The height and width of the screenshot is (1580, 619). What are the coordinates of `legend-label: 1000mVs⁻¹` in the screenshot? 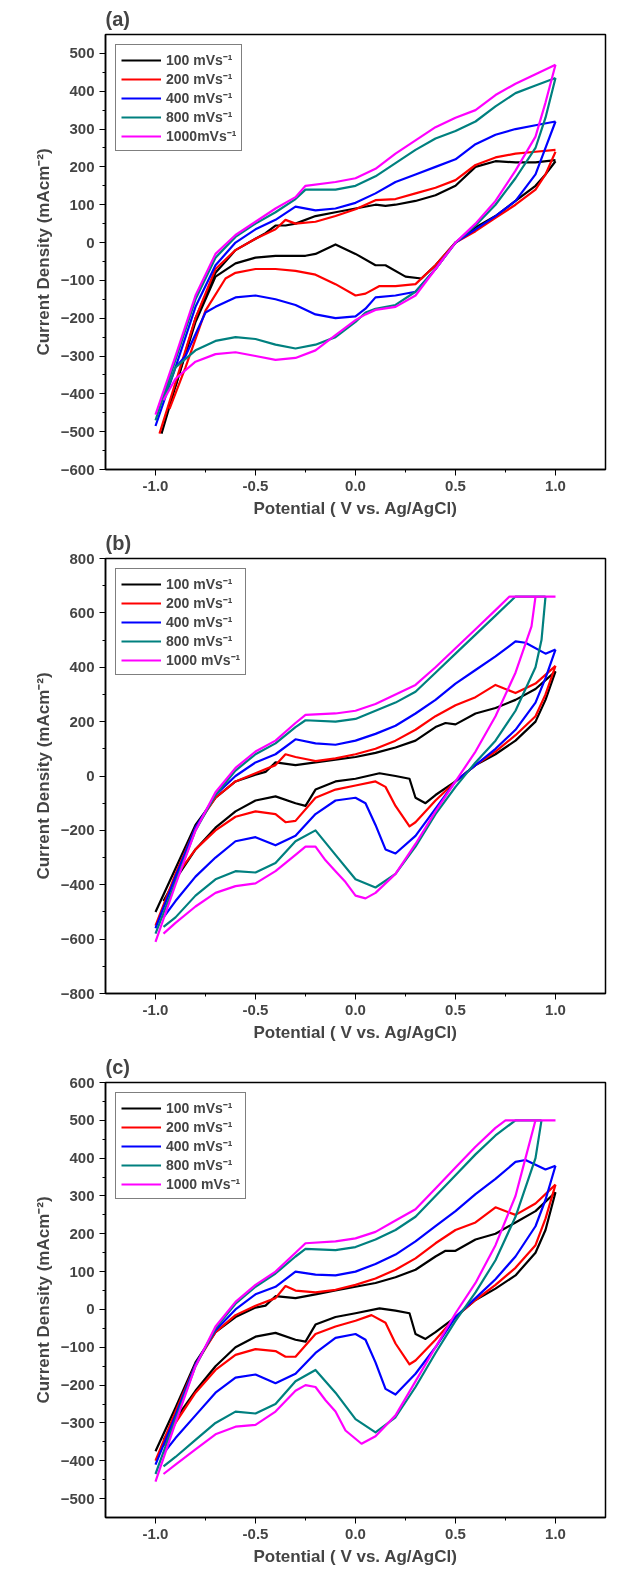 It's located at (201, 136).